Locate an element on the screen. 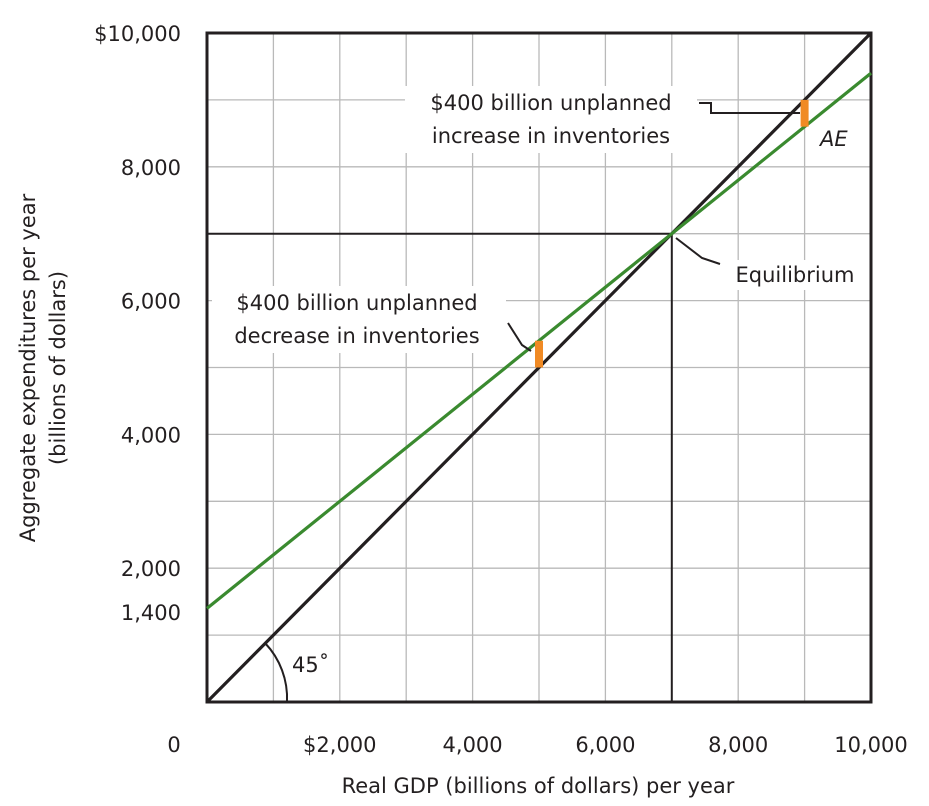 This screenshot has width=929, height=806. equilibrium-label-bg is located at coordinates (795, 275).